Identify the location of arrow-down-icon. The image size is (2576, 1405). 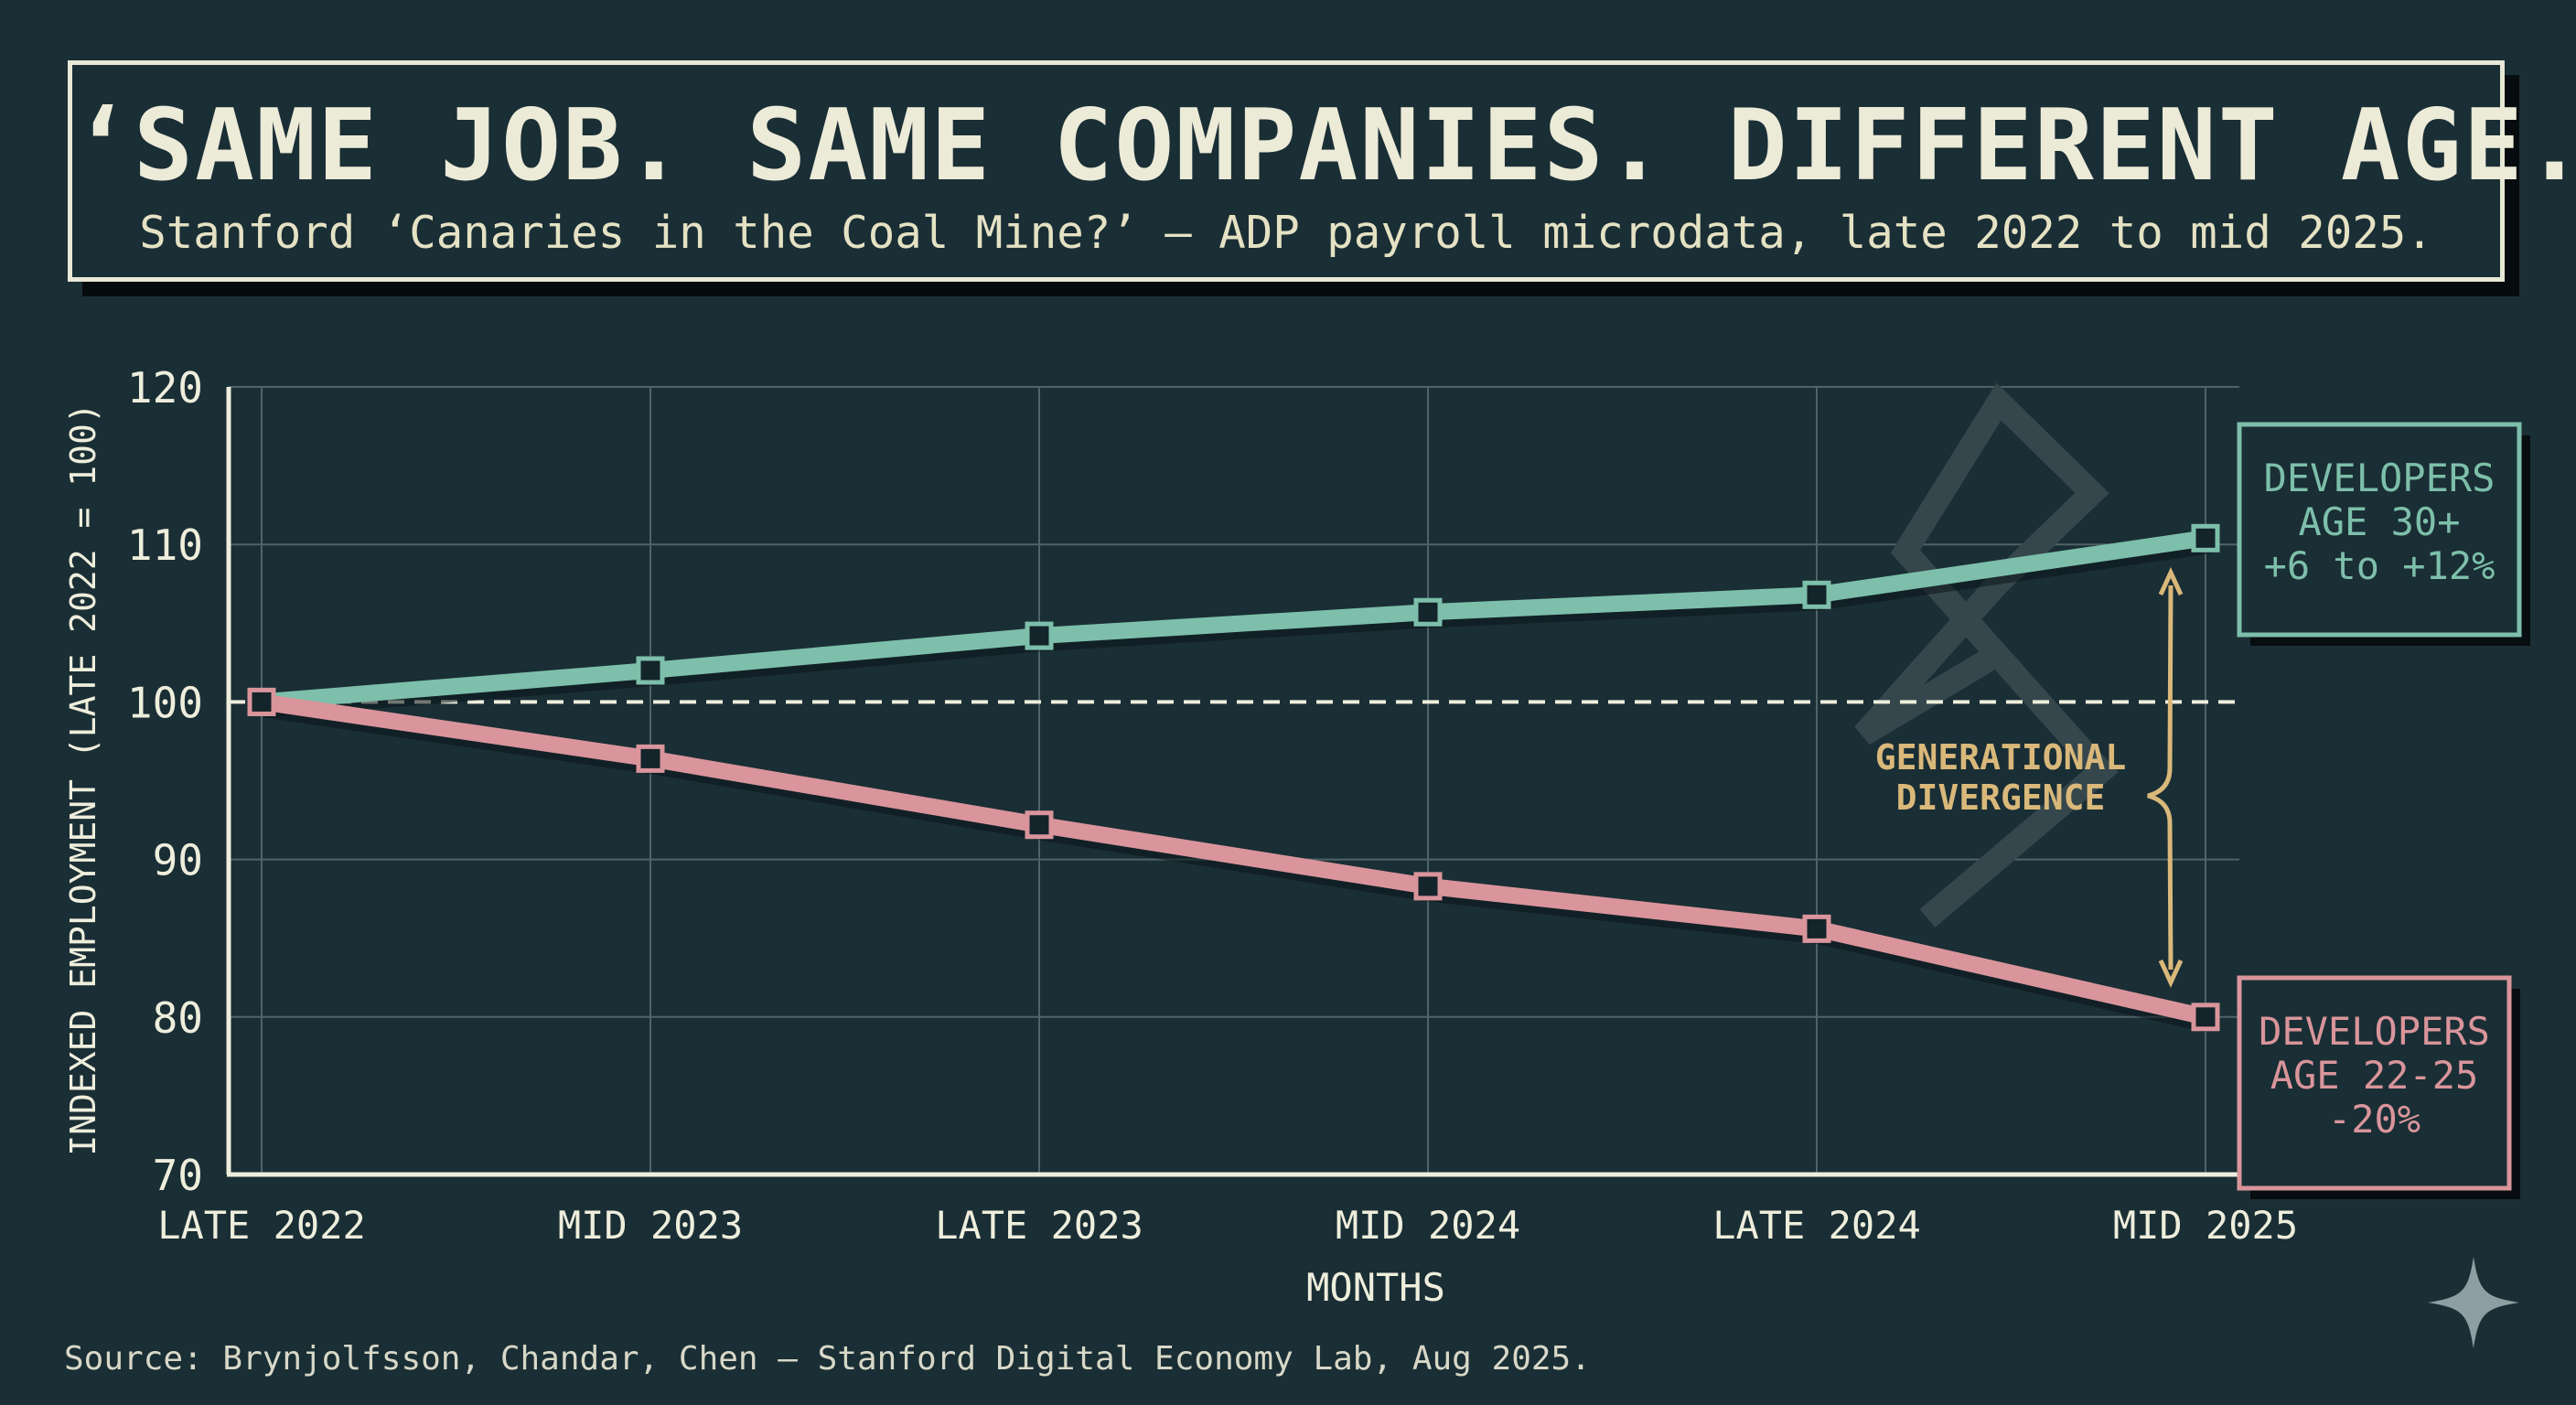
(2171, 974).